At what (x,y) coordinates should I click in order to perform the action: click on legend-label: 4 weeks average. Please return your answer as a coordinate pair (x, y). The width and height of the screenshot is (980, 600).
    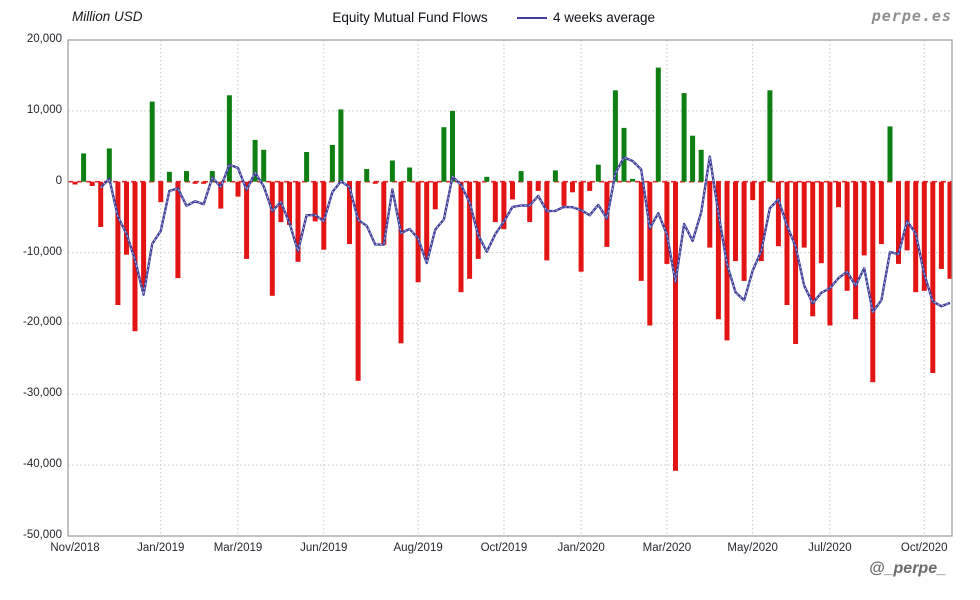
    Looking at the image, I should click on (604, 17).